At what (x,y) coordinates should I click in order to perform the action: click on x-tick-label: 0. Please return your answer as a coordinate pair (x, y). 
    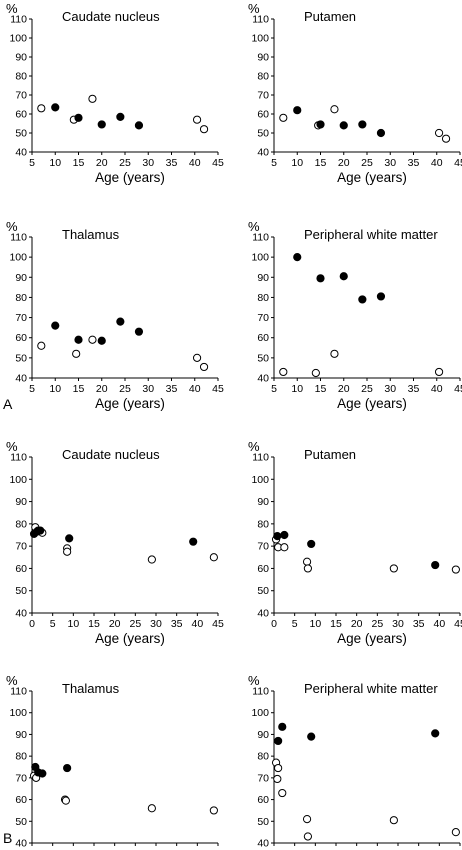
    Looking at the image, I should click on (32, 849).